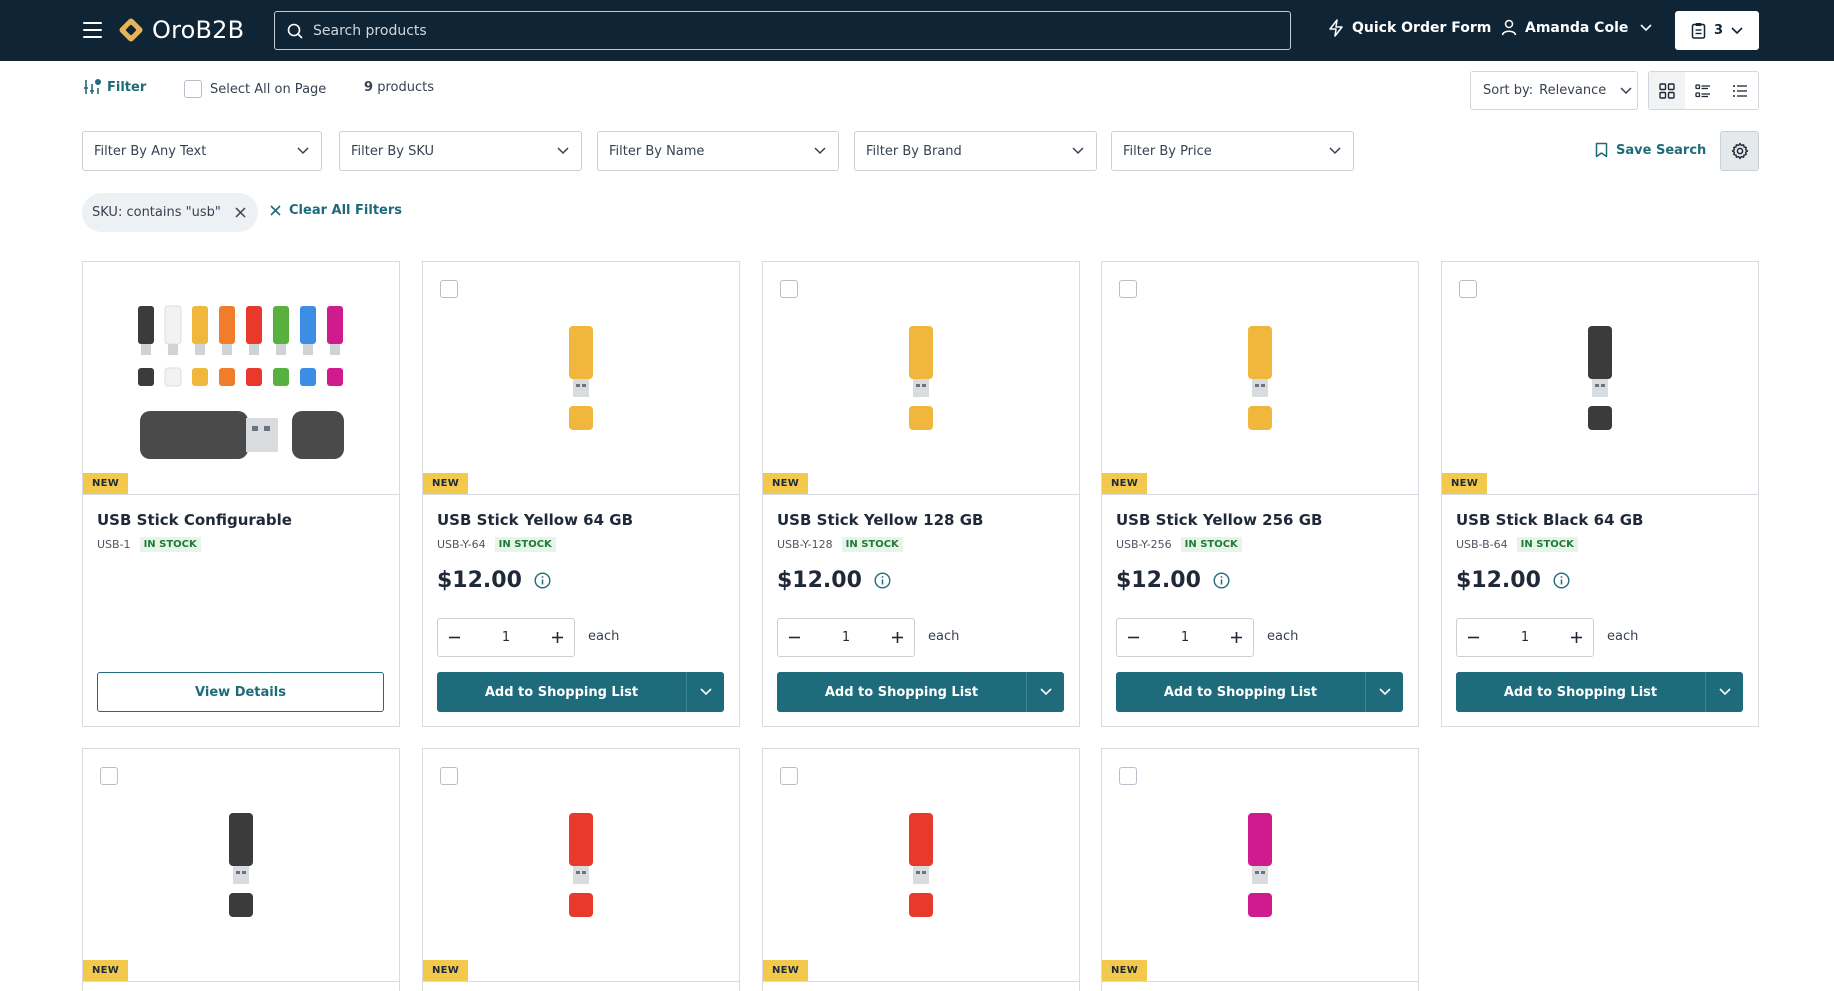 The image size is (1834, 991). I want to click on filter-price-label: Filter By Price, so click(1167, 151).